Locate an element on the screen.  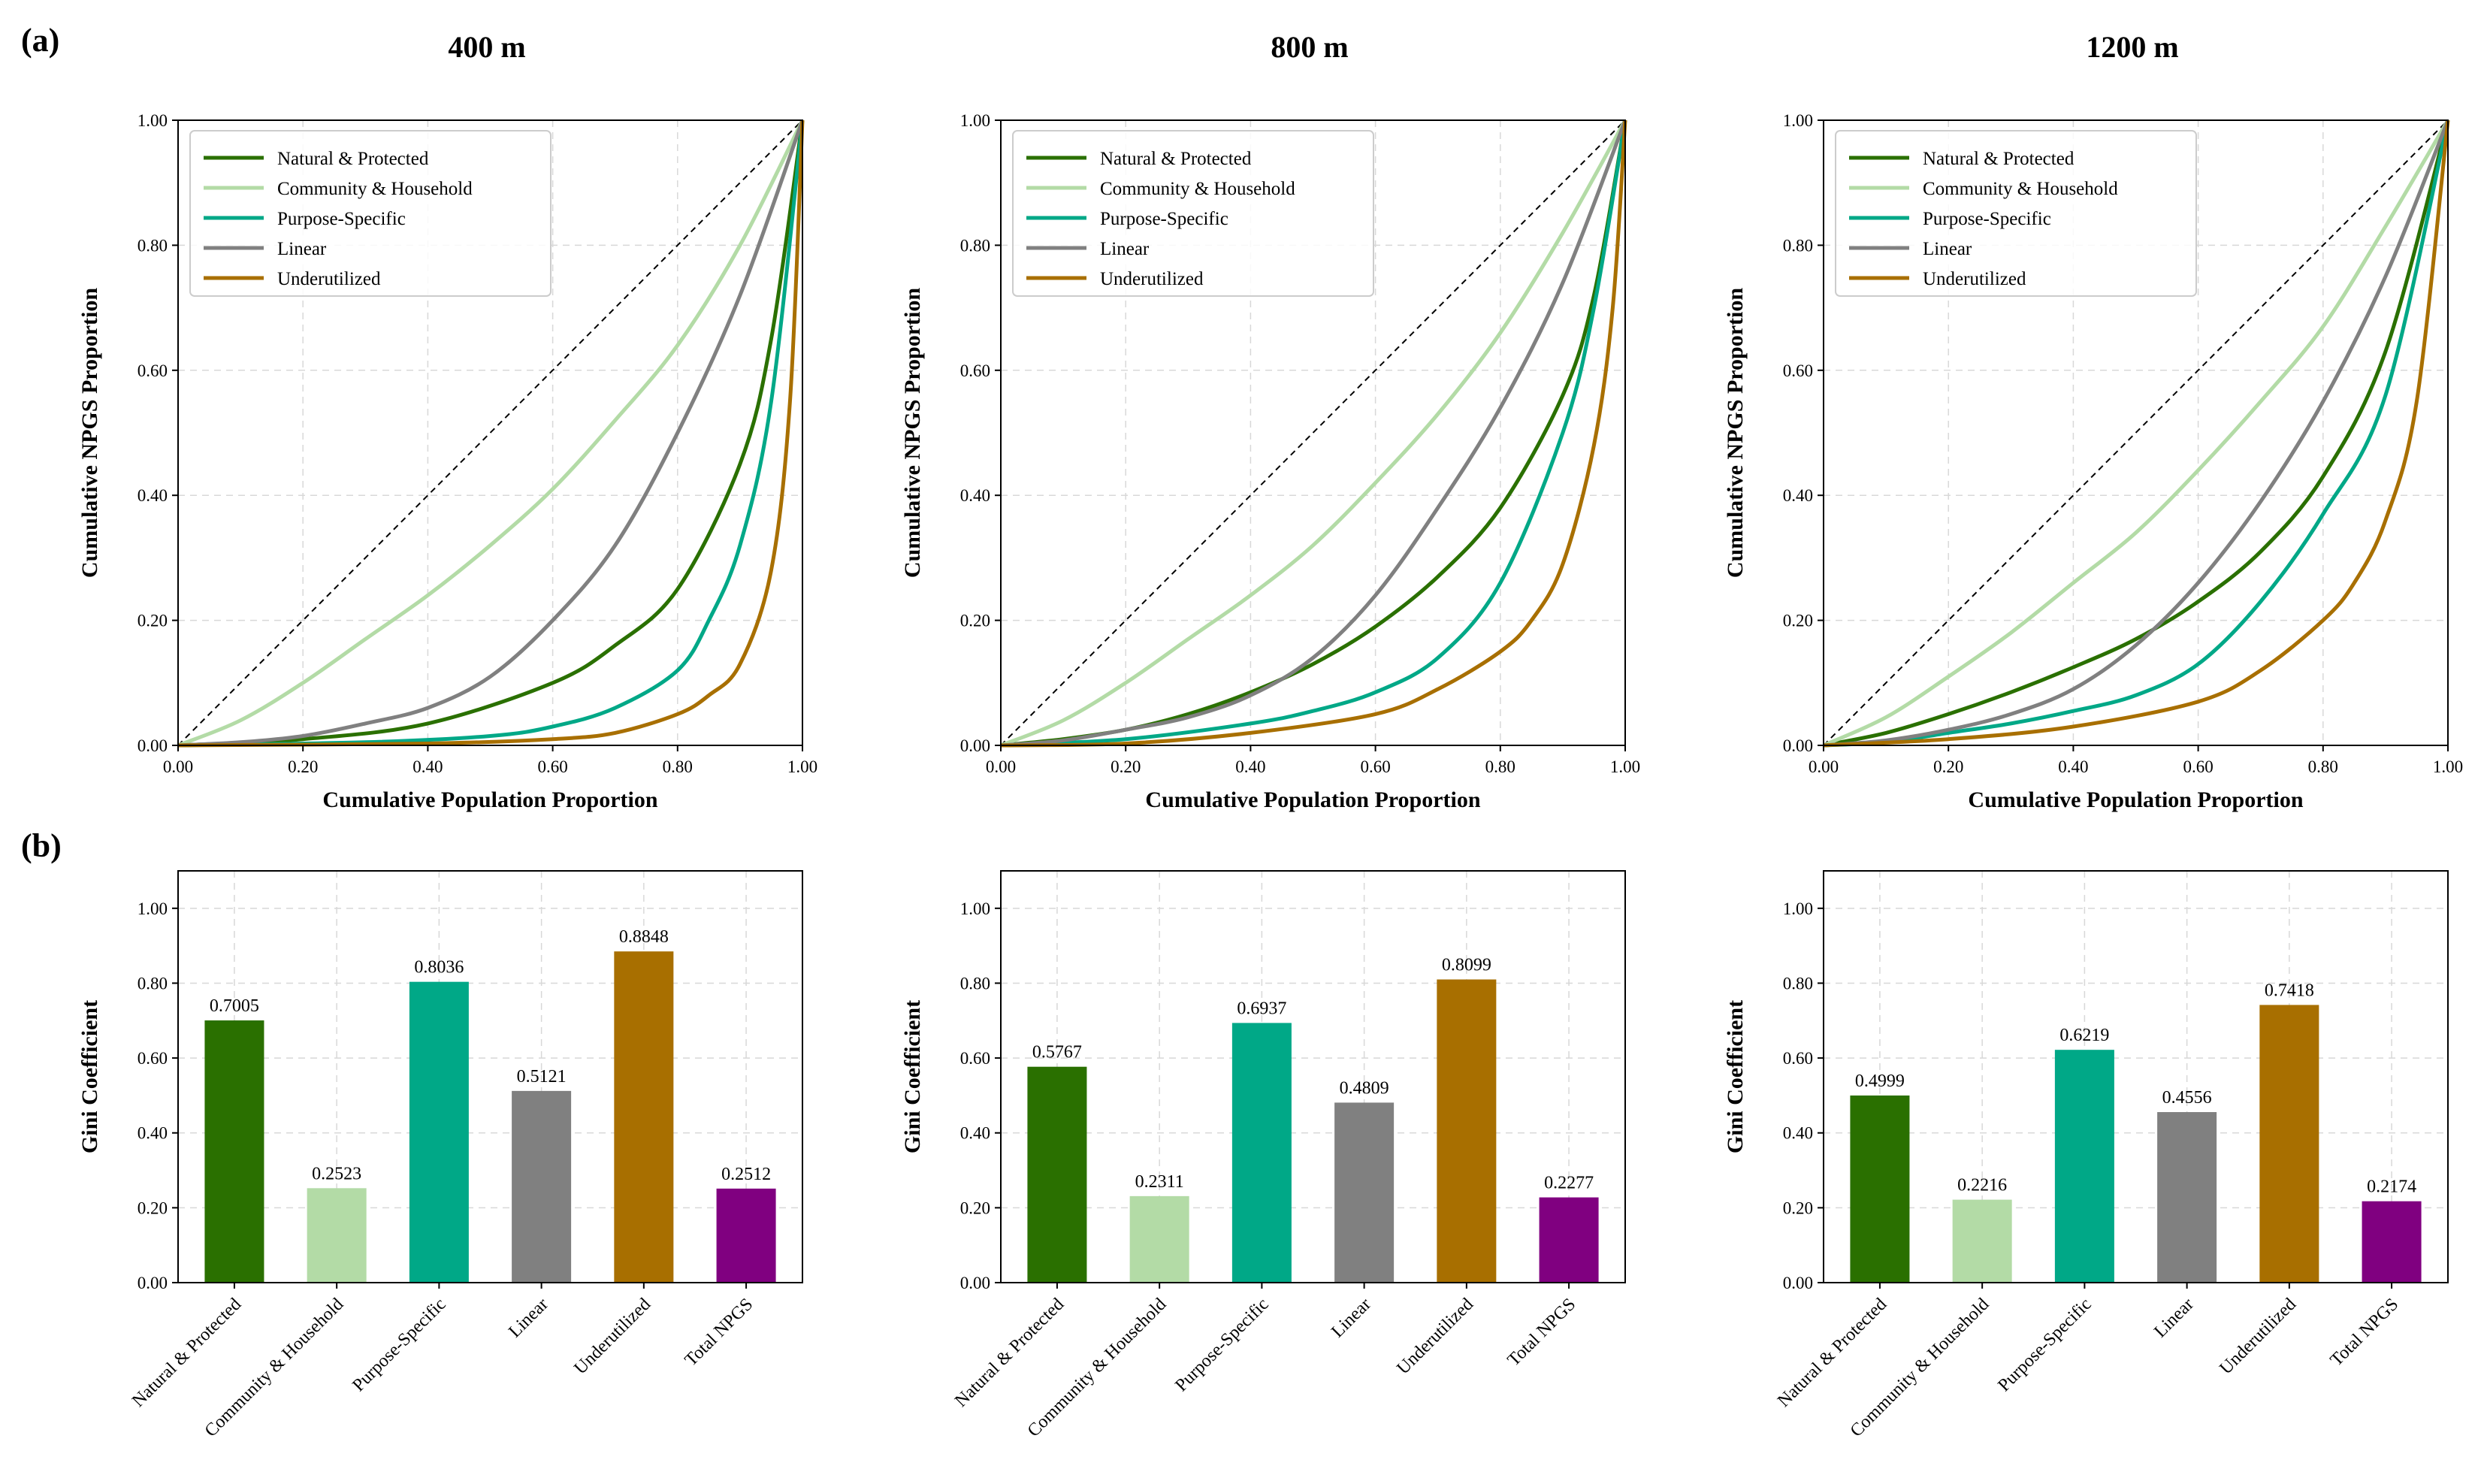
bar-value-label: 0.8099 is located at coordinates (1466, 966).